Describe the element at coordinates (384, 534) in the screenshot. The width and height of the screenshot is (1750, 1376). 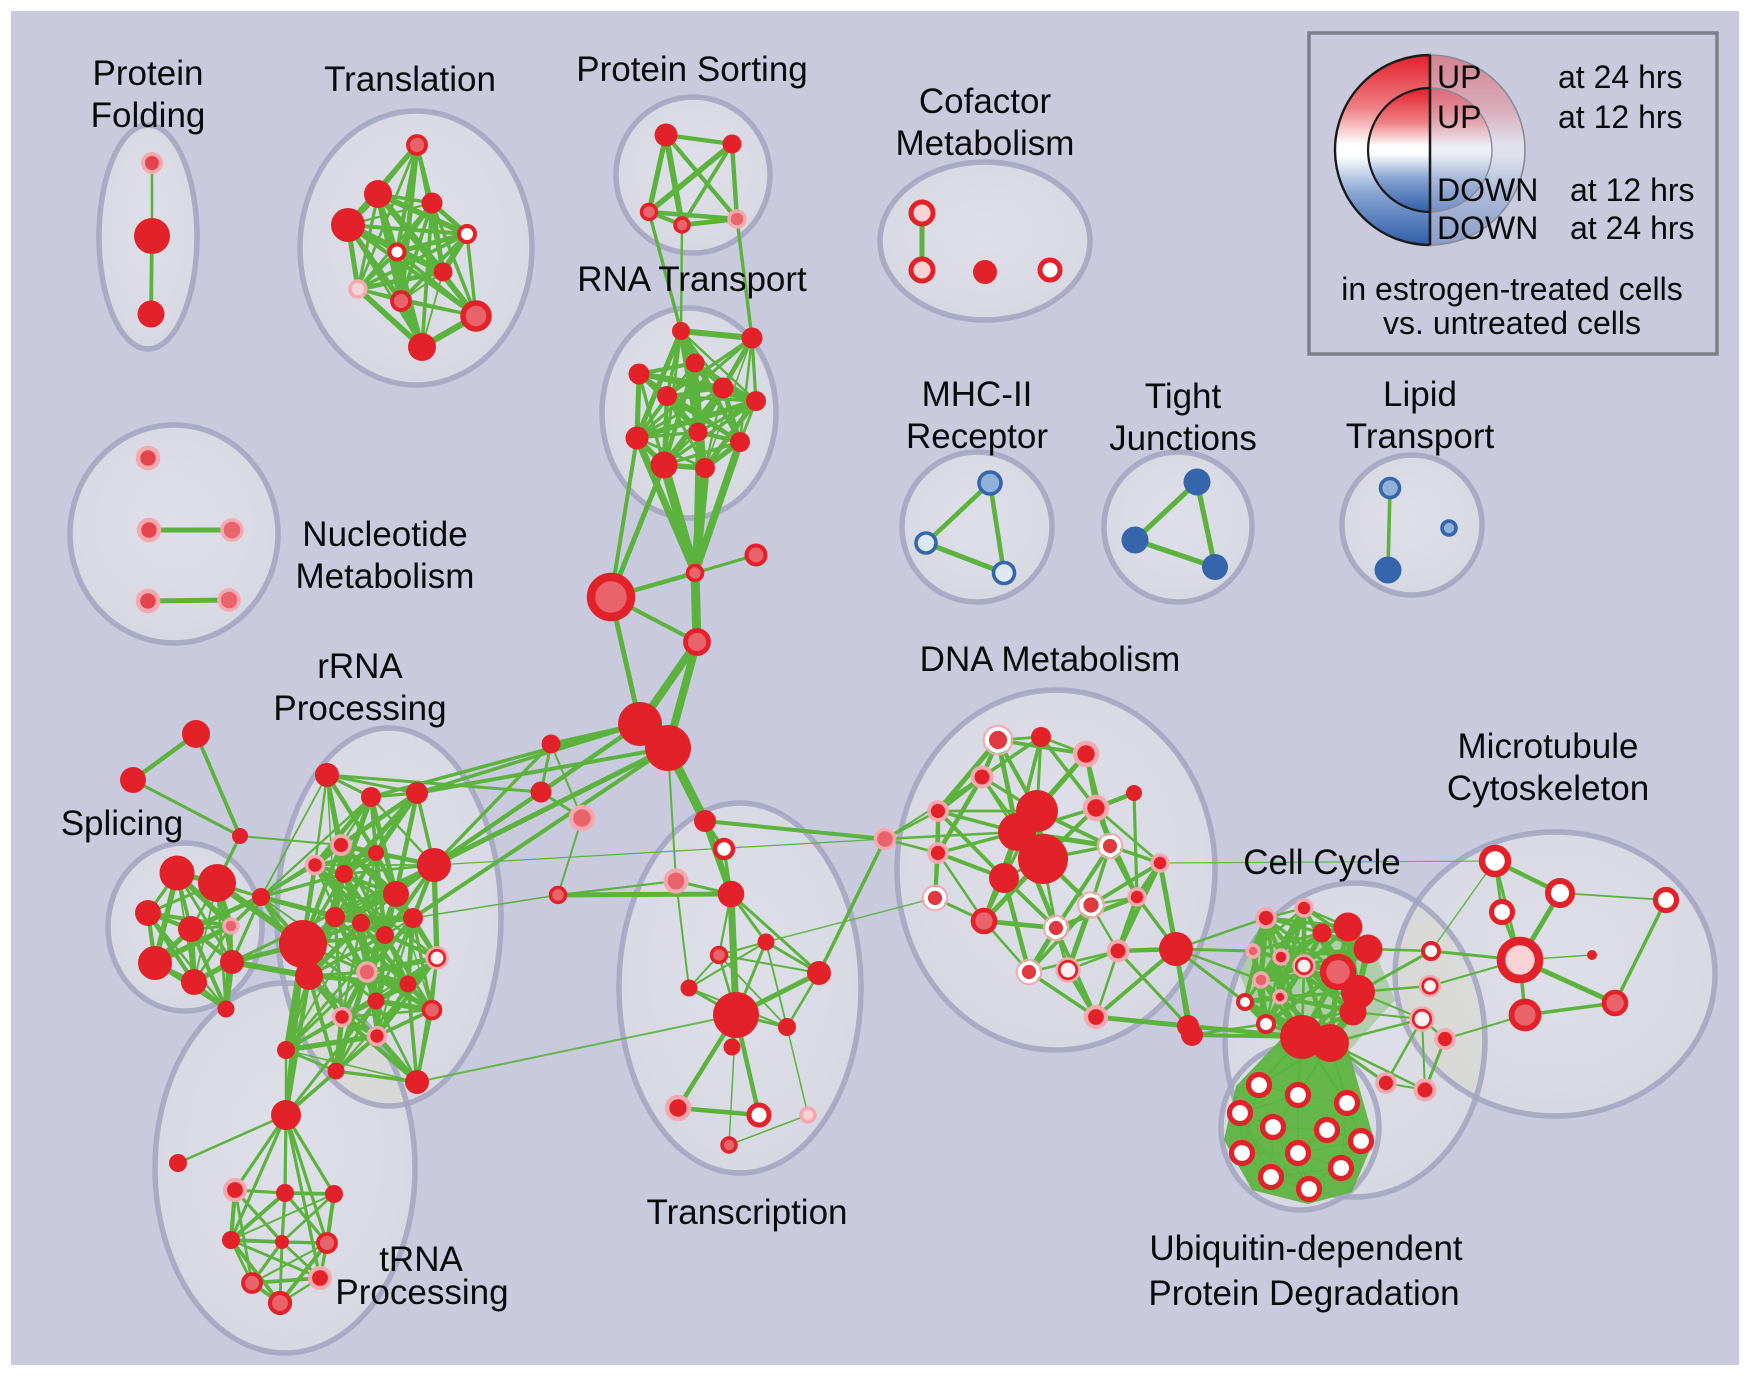
I see `svg-text: Nucleotide` at that location.